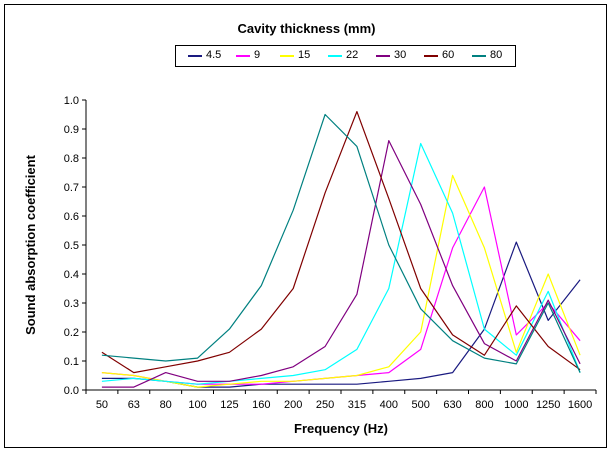  Describe the element at coordinates (306, 28) in the screenshot. I see `chart-title: Cavity thickness (mm)` at that location.